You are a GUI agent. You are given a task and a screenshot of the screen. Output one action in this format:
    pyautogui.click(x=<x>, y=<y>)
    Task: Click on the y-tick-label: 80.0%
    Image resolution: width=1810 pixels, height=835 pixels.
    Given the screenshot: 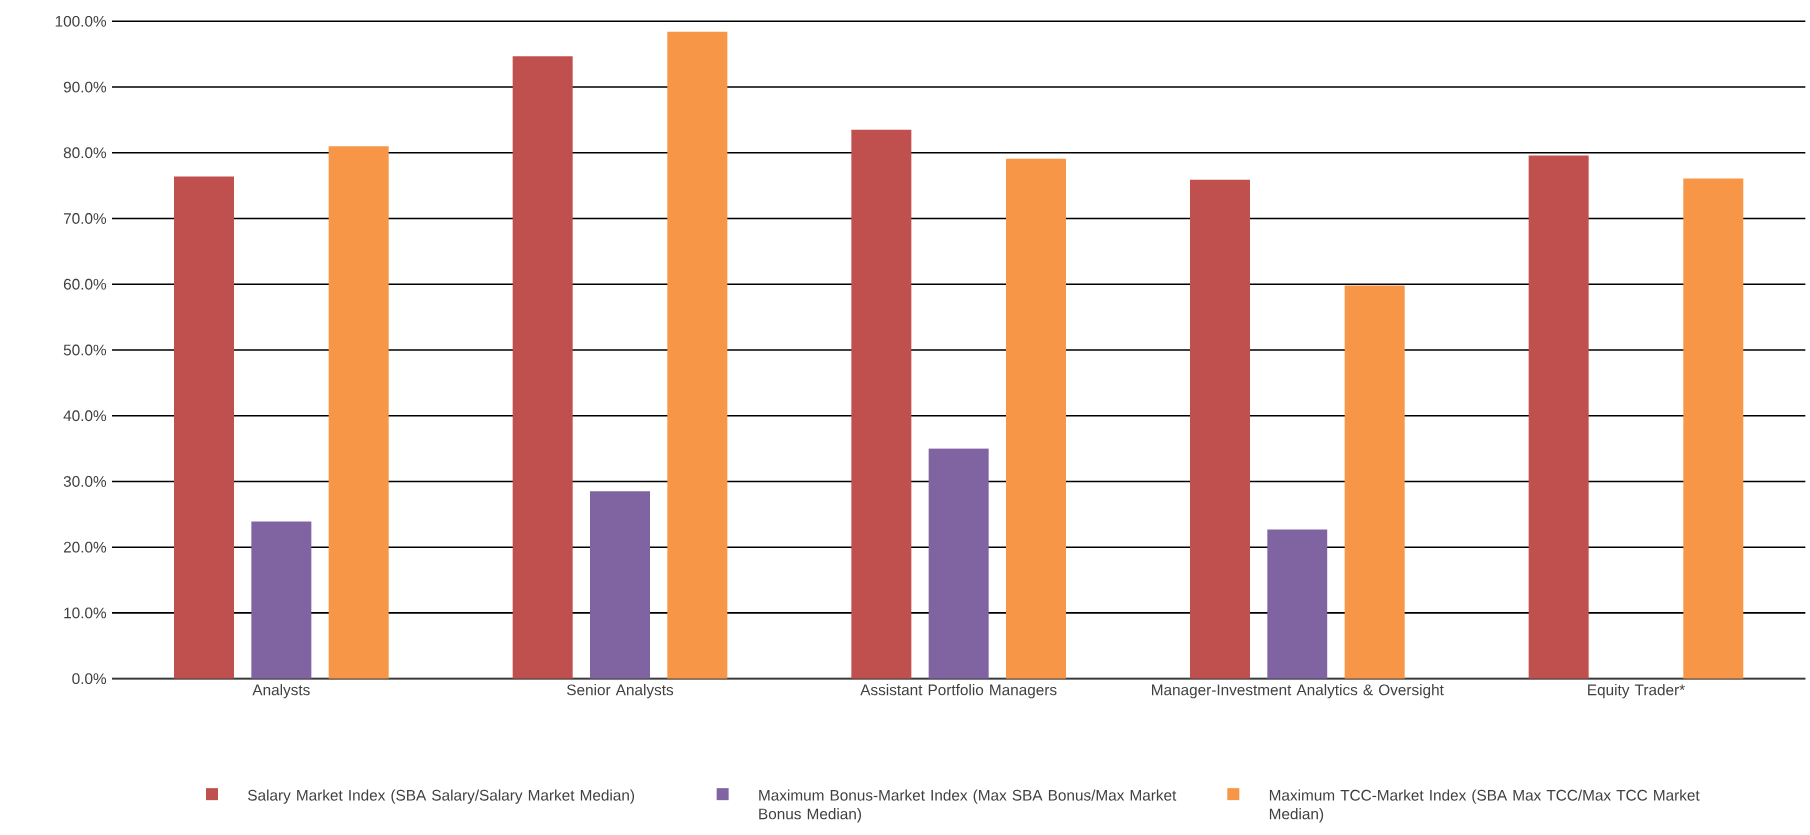 What is the action you would take?
    pyautogui.click(x=85, y=153)
    